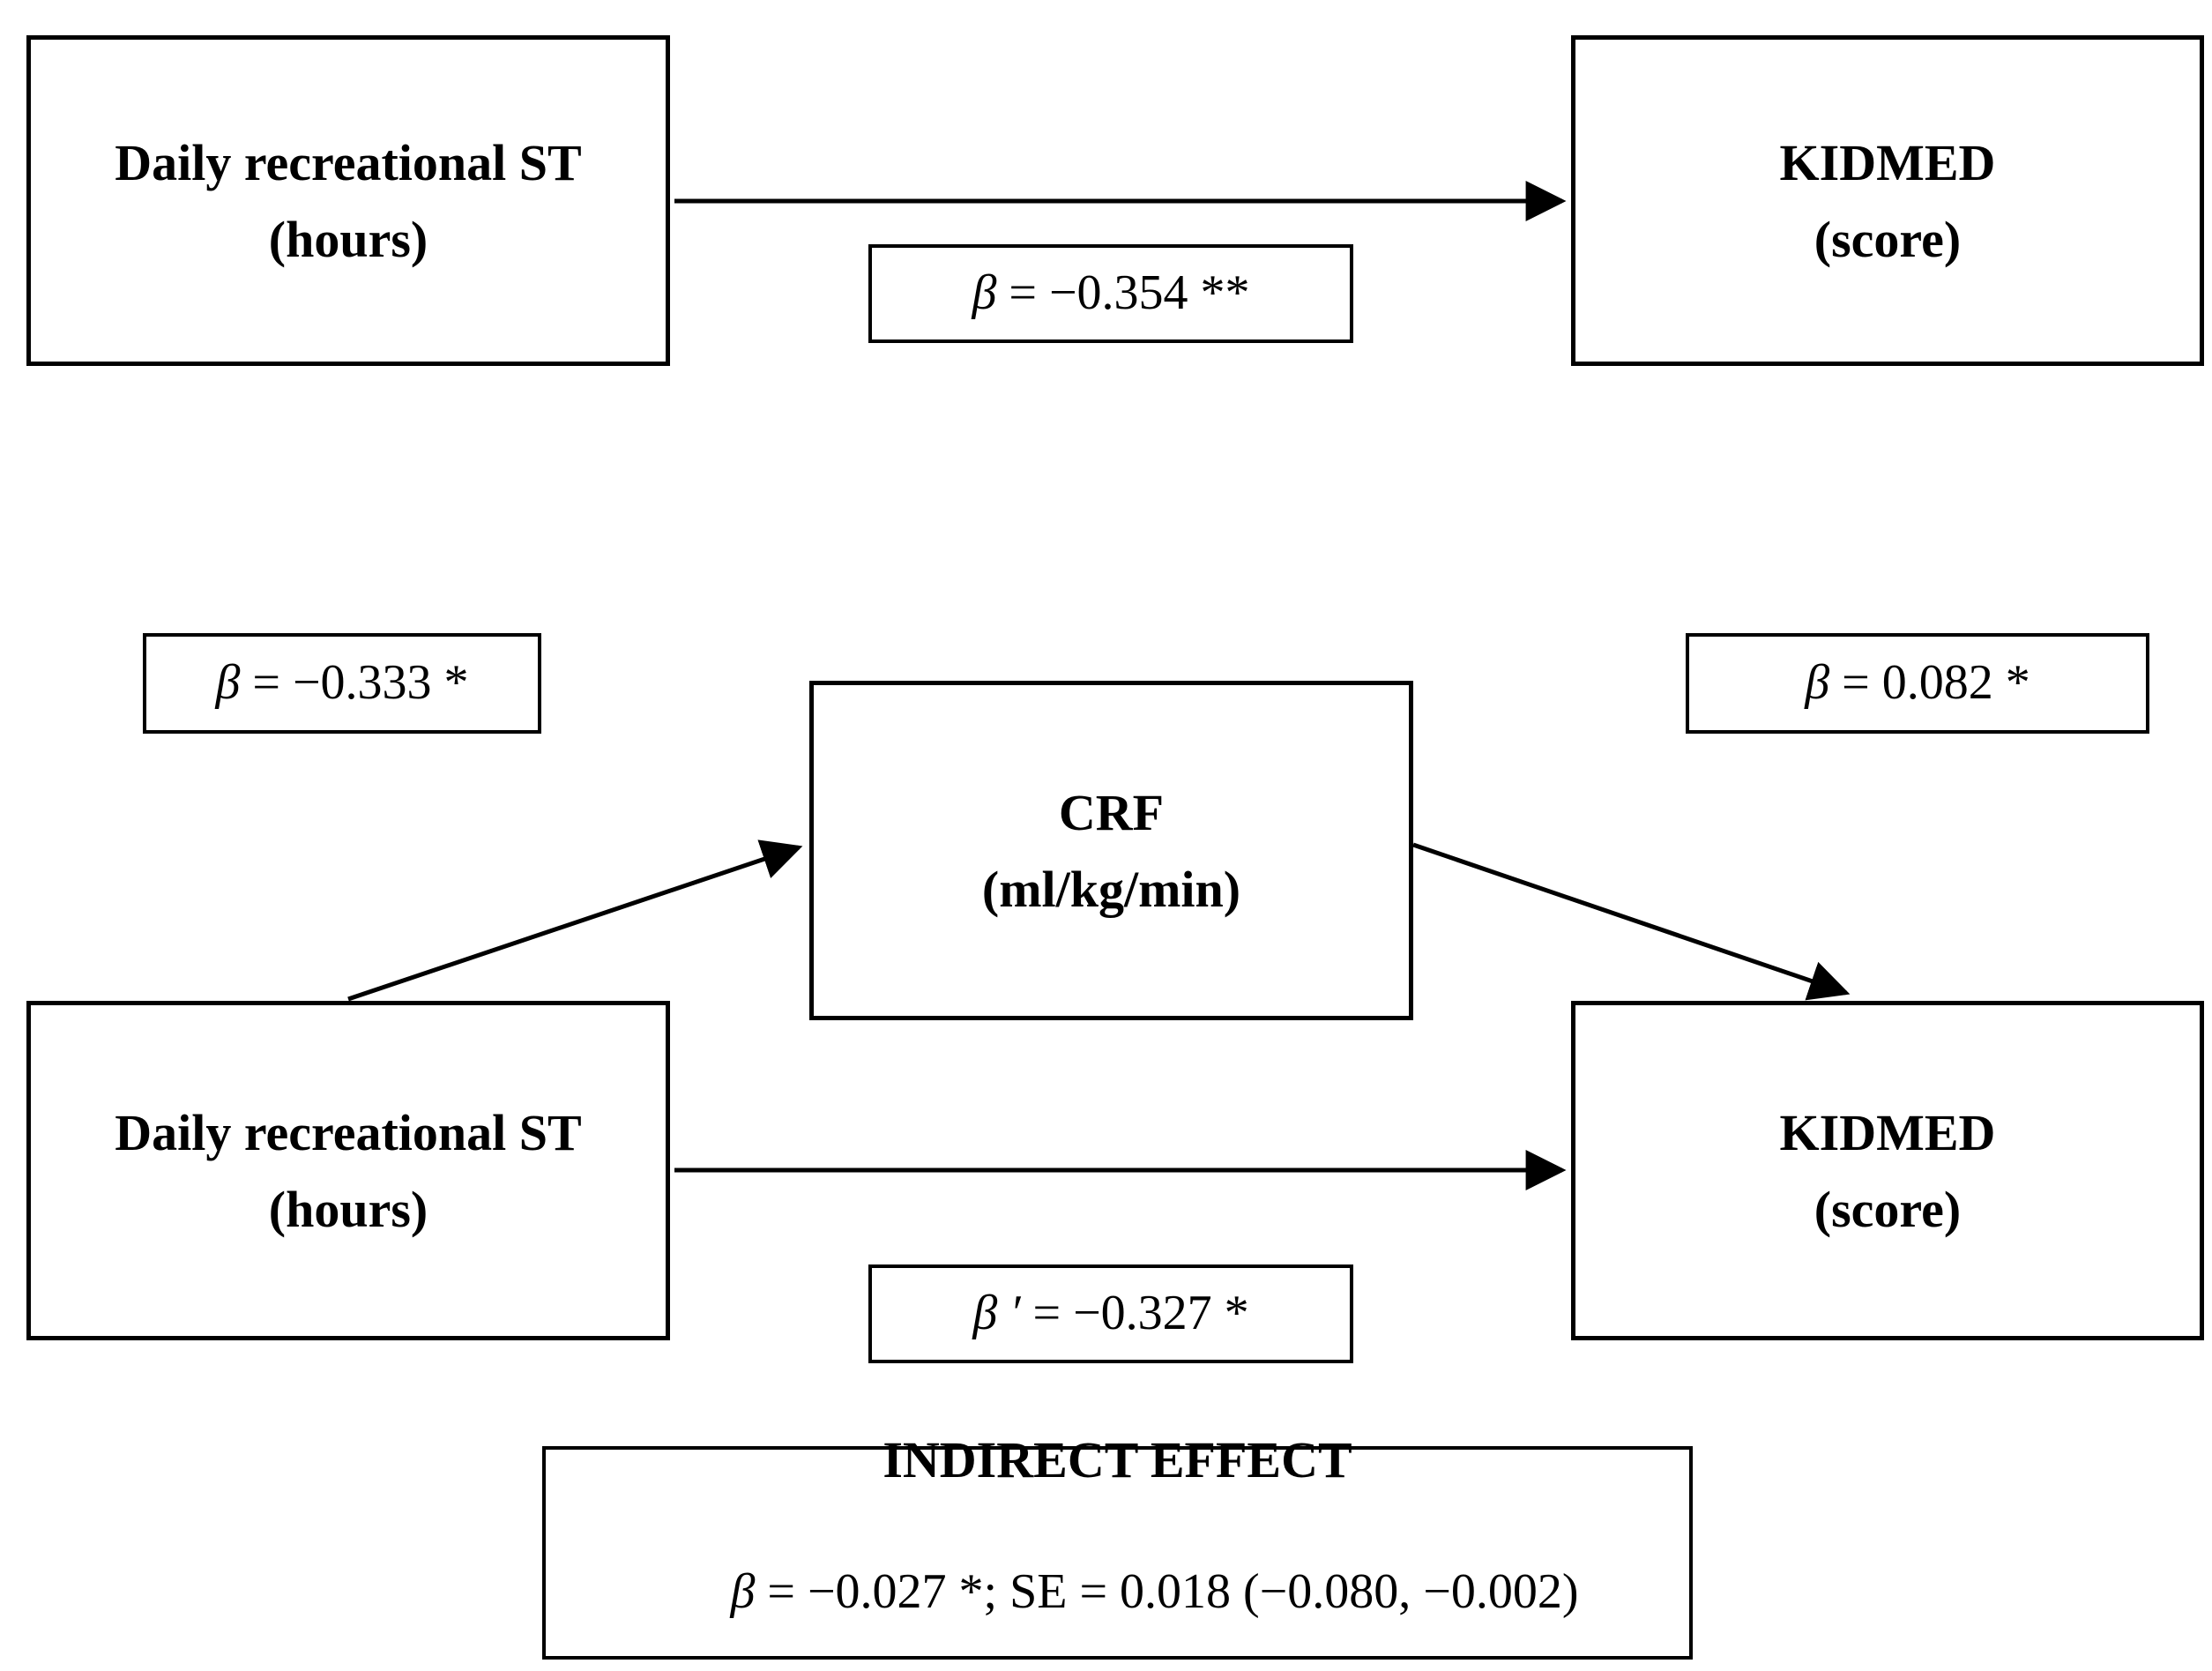  I want to click on direct-effect-coefficient: β ′ = −0.327 *, so click(1110, 1314).